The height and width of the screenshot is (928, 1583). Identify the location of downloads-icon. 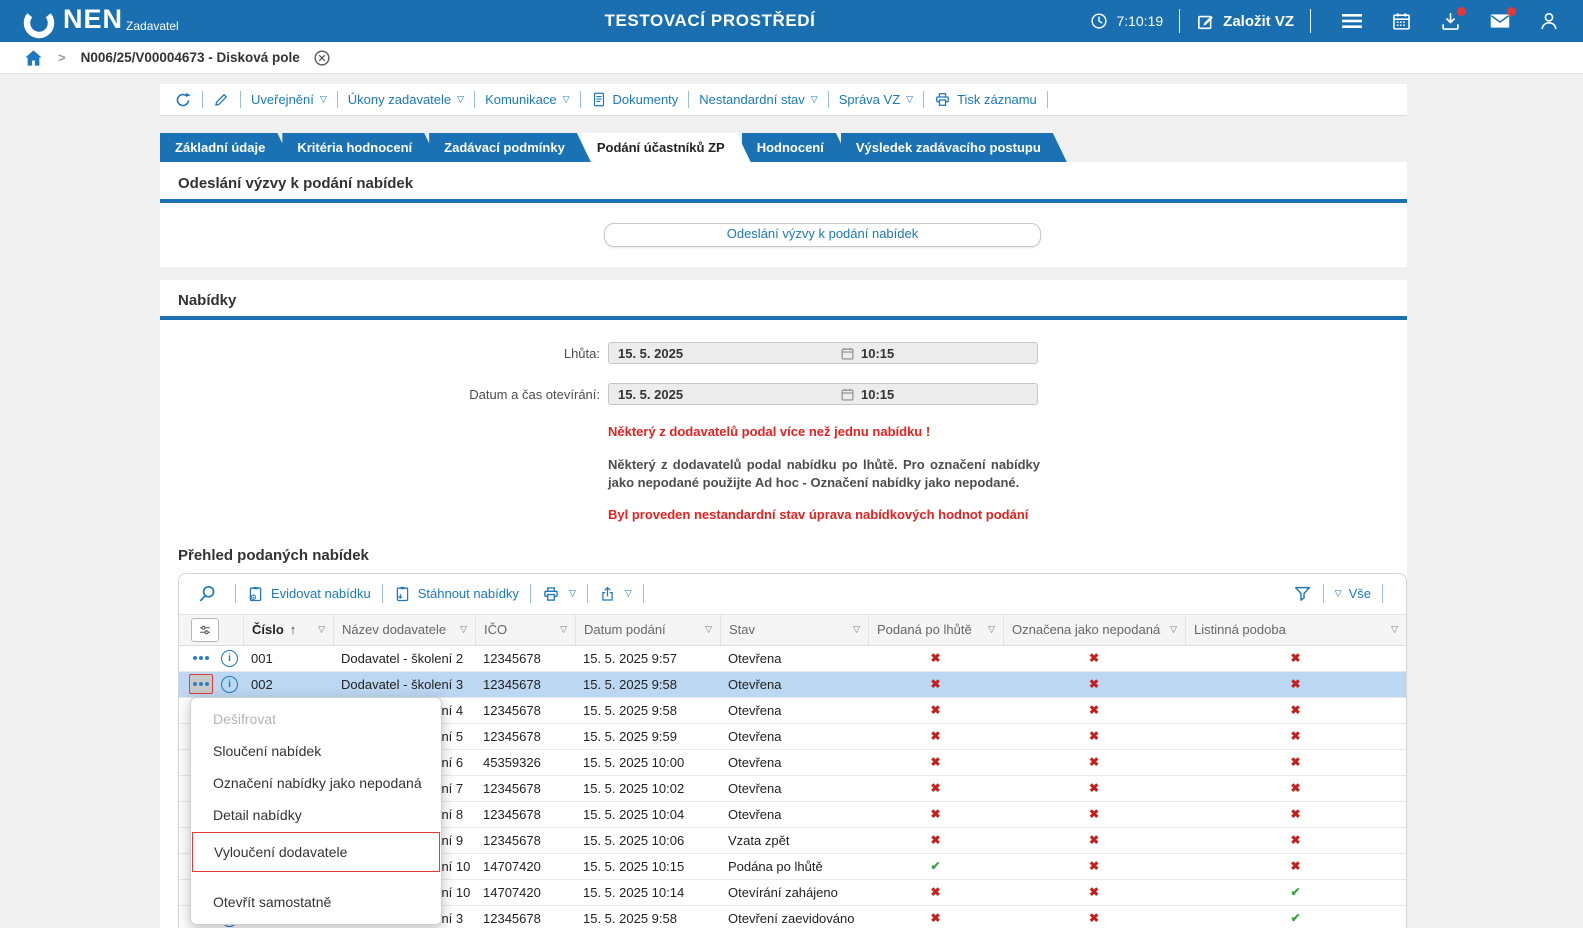
(1453, 19).